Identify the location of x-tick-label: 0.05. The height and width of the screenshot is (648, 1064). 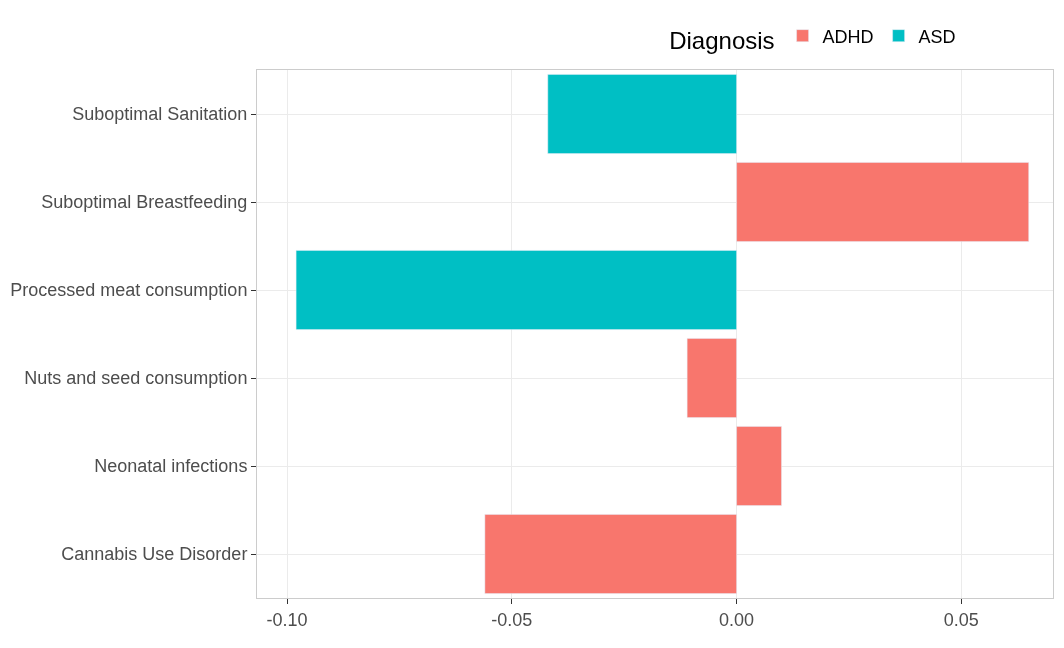
(961, 619).